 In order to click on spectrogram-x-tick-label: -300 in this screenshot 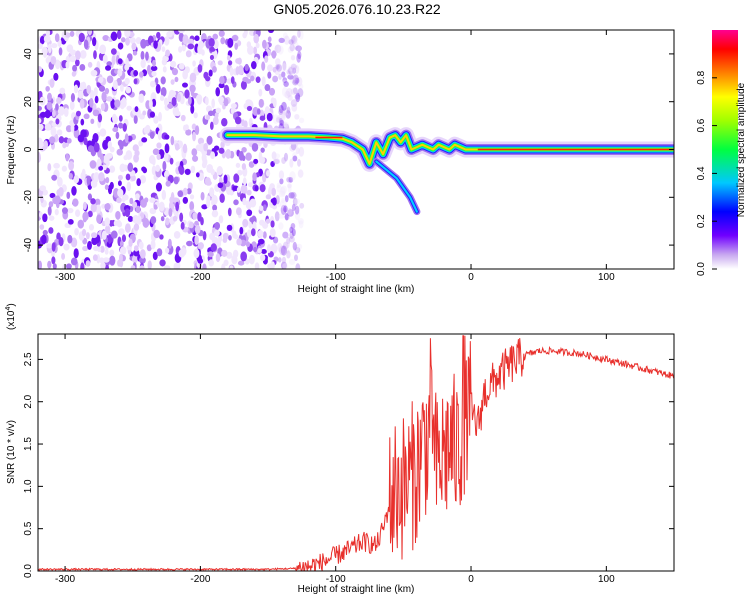, I will do `click(65, 277)`.